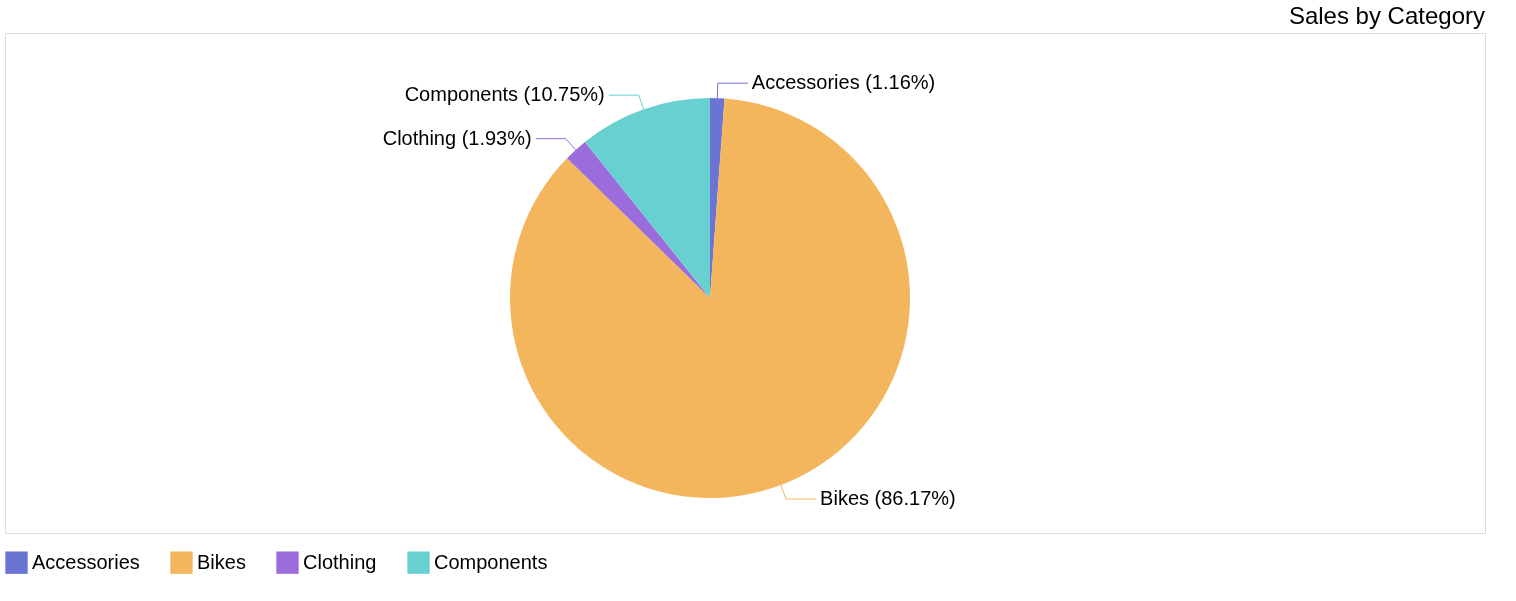 Image resolution: width=1516 pixels, height=601 pixels. I want to click on data-label: Components (10.75%), so click(504, 94).